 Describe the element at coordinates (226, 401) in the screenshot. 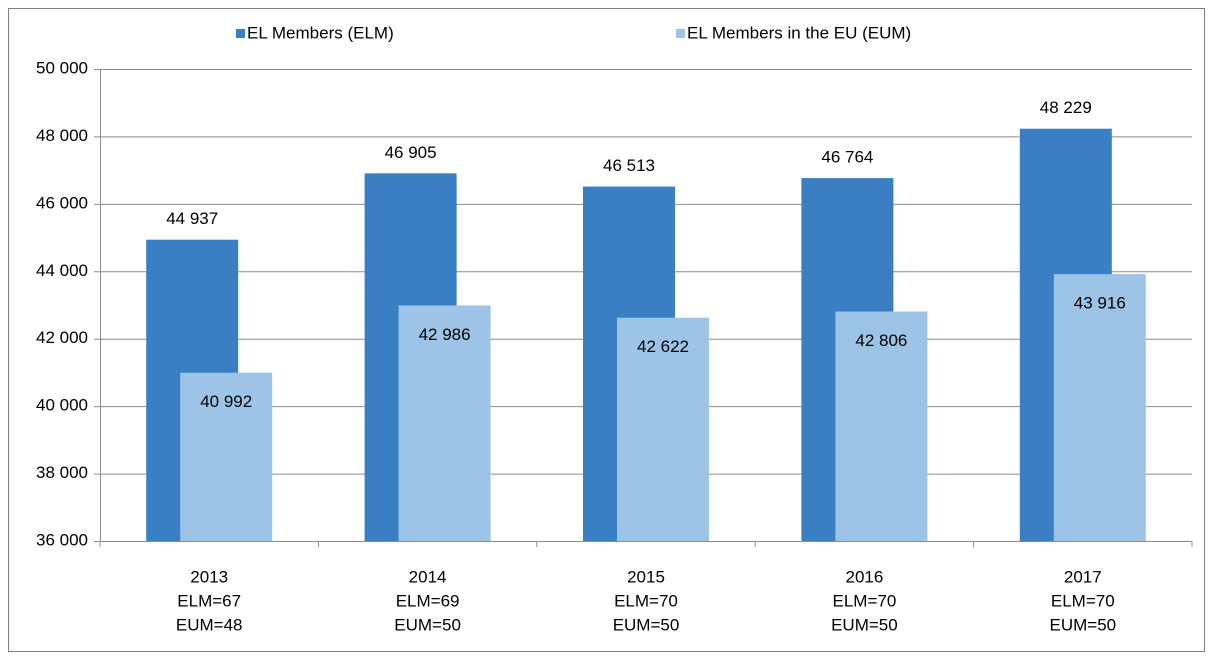

I see `value-label: 40 992` at that location.